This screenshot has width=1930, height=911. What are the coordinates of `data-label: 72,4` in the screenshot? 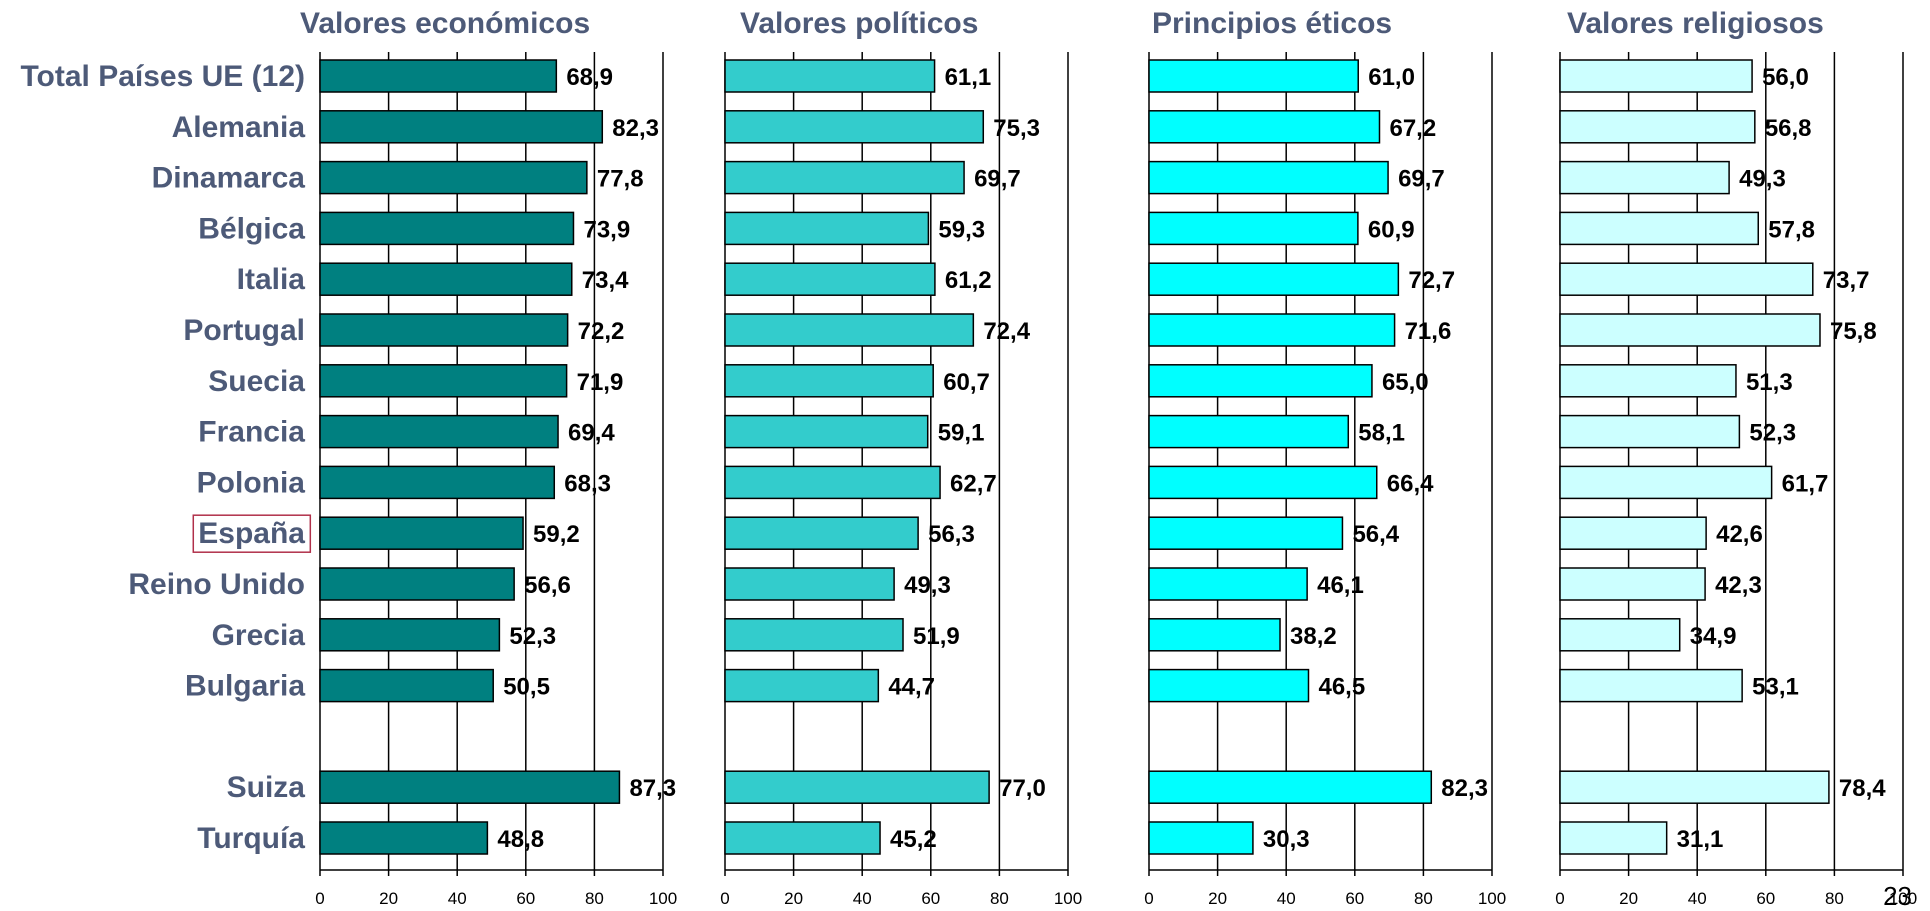 It's located at (1006, 331).